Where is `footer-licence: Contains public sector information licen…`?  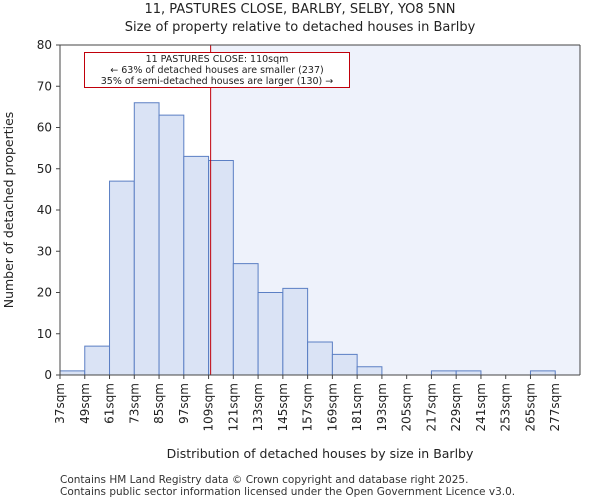 footer-licence: Contains public sector information licen… is located at coordinates (288, 492).